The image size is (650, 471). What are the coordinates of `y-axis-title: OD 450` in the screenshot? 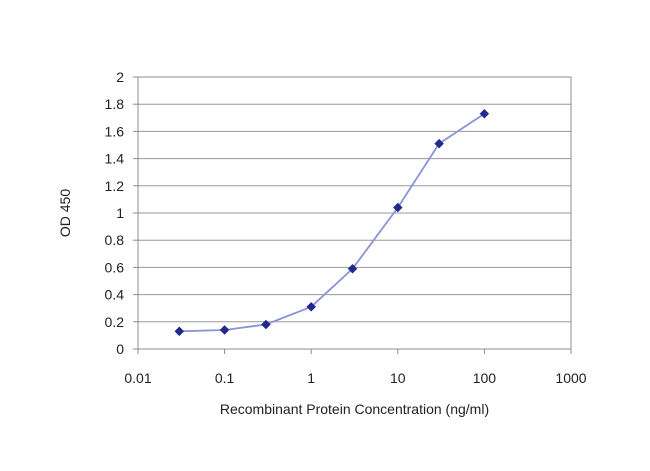 It's located at (65, 213).